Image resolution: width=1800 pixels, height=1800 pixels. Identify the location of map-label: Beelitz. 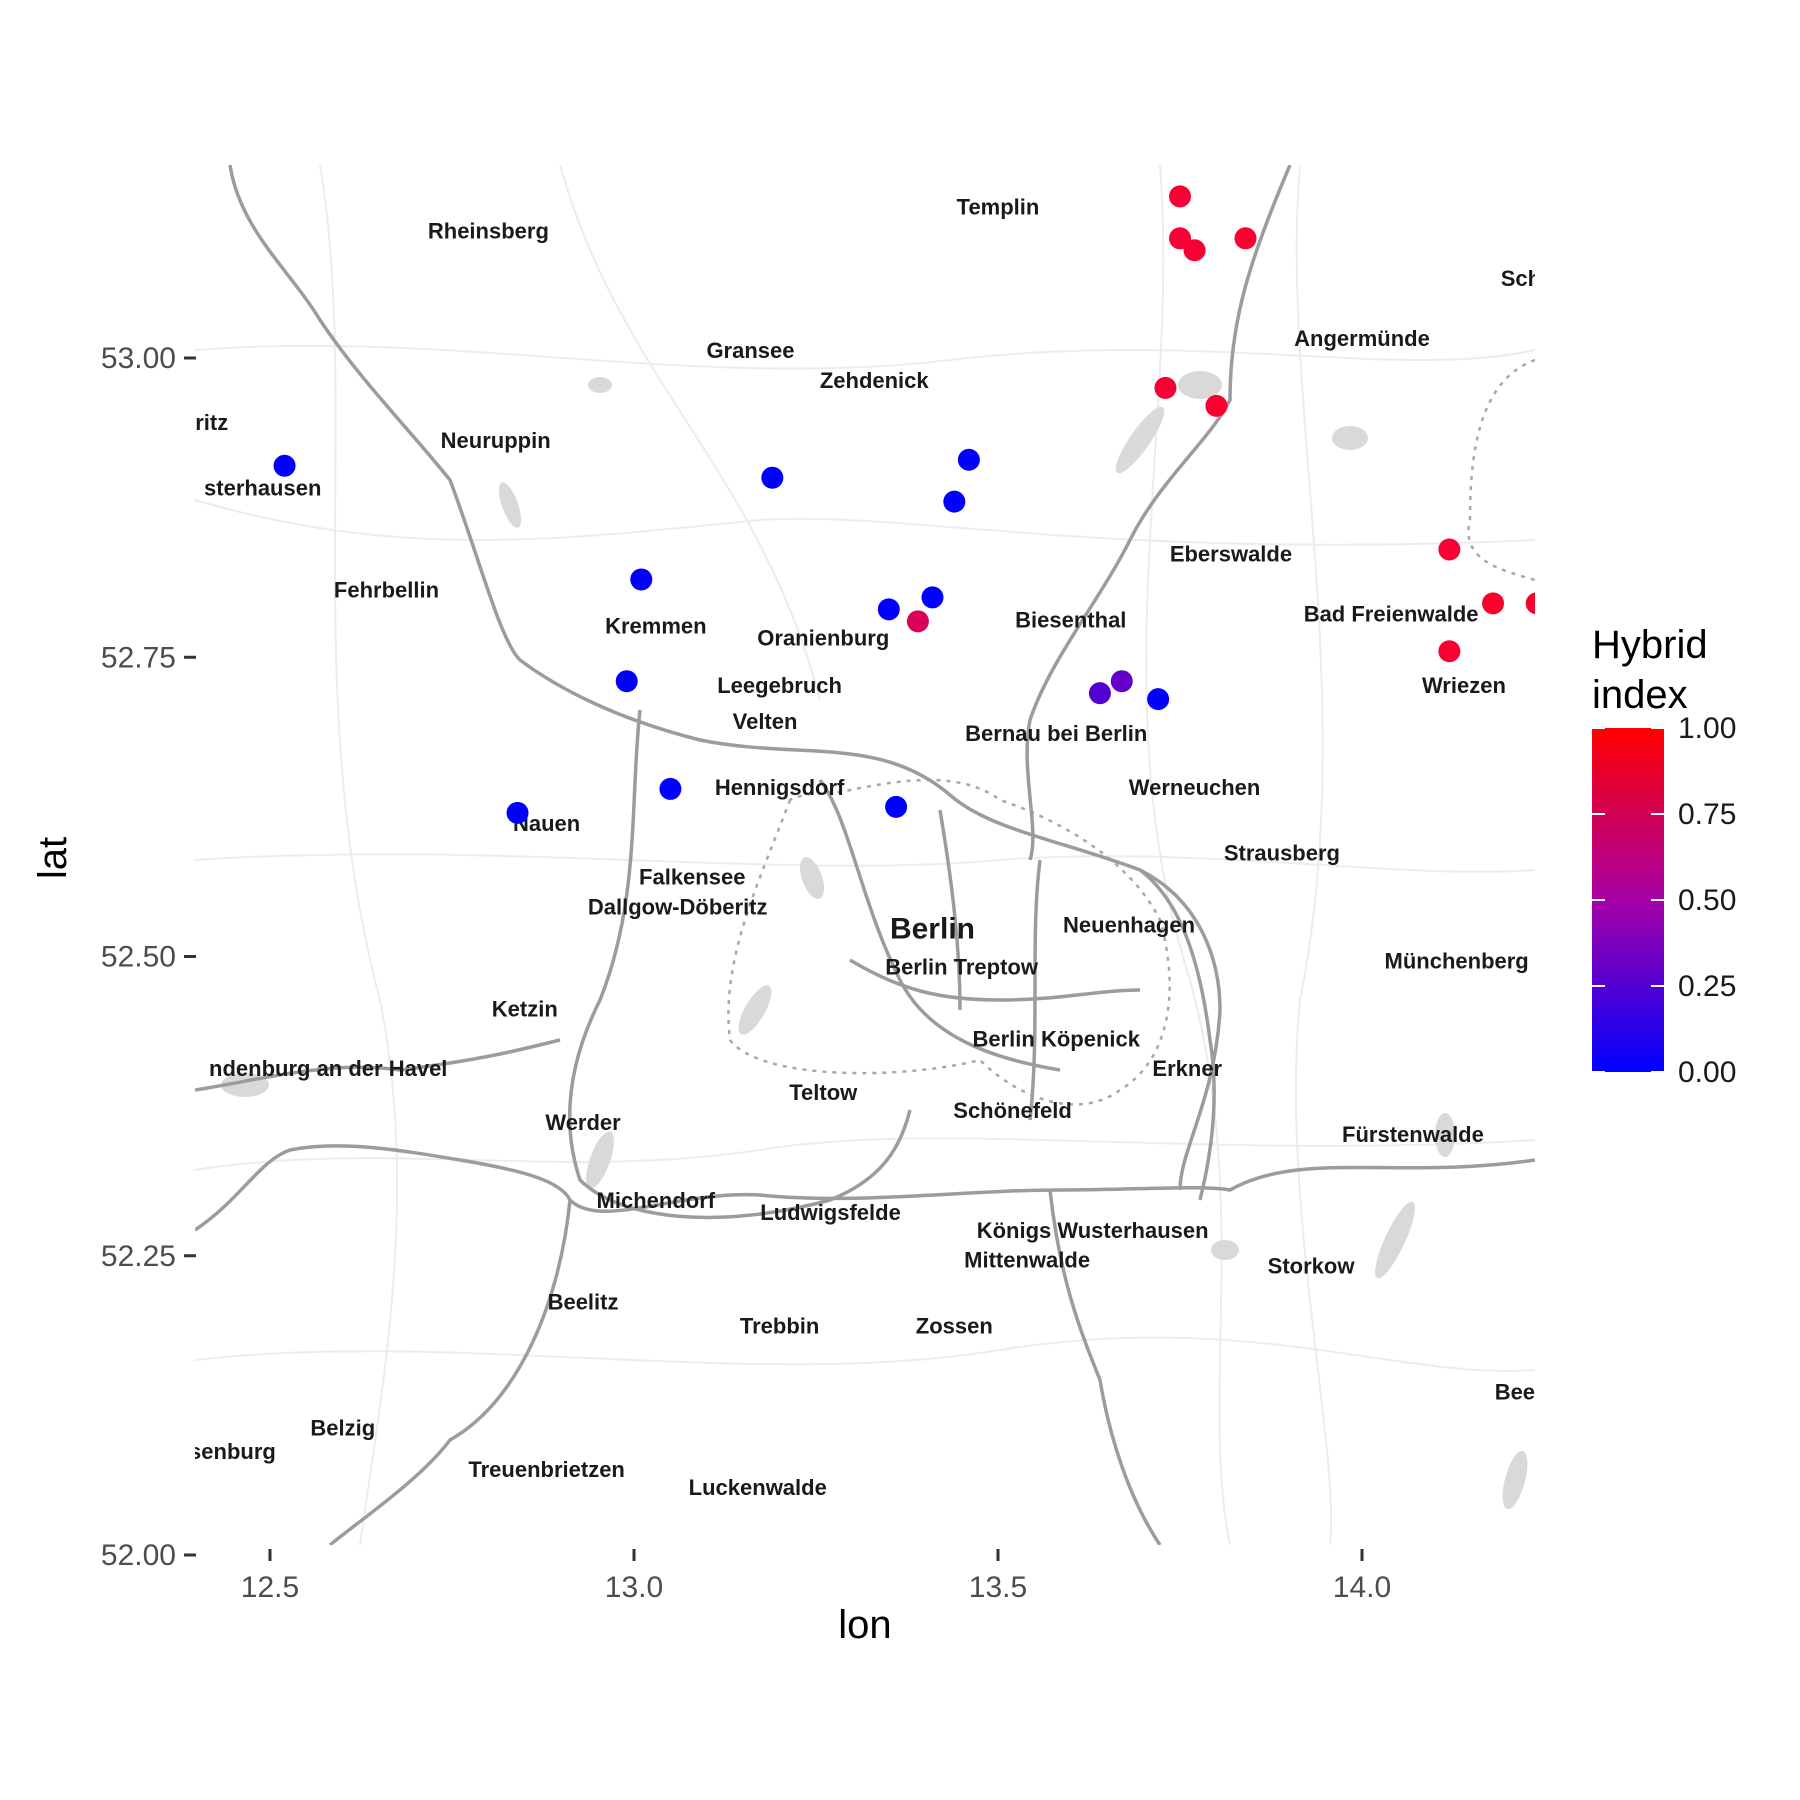
(583, 1302).